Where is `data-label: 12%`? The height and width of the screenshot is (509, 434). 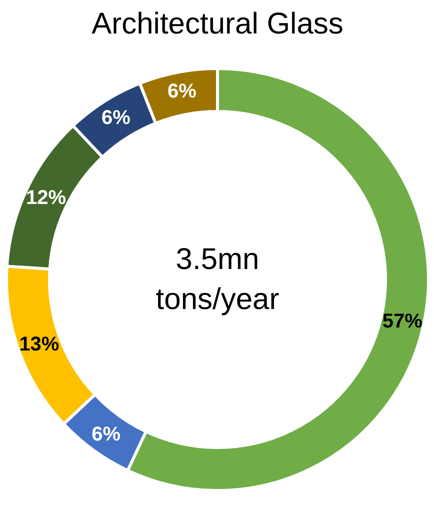 data-label: 12% is located at coordinates (46, 197).